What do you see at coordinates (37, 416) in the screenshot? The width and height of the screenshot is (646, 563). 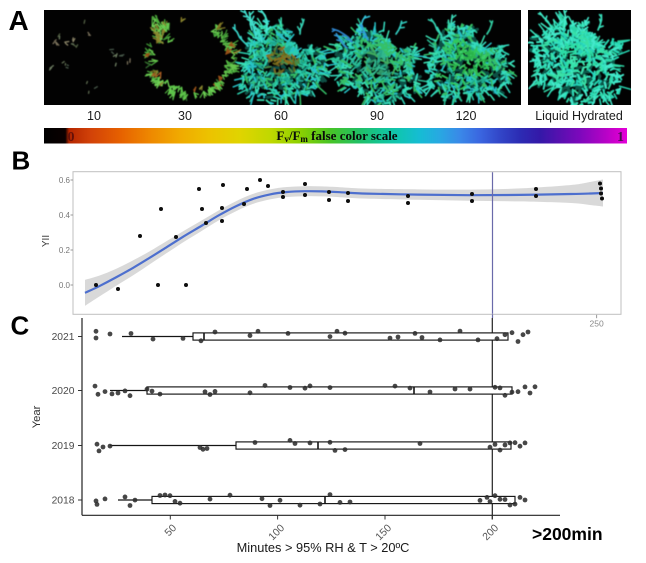 I see `svg-text: Year` at bounding box center [37, 416].